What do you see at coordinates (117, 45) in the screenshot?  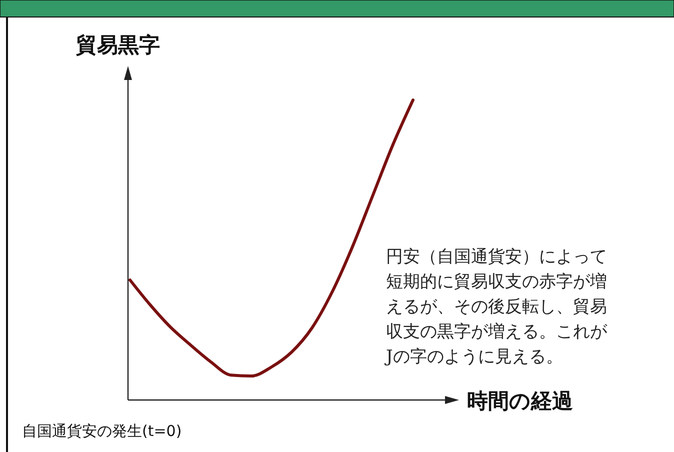 I see `y-axis-title: 貿易黒字` at bounding box center [117, 45].